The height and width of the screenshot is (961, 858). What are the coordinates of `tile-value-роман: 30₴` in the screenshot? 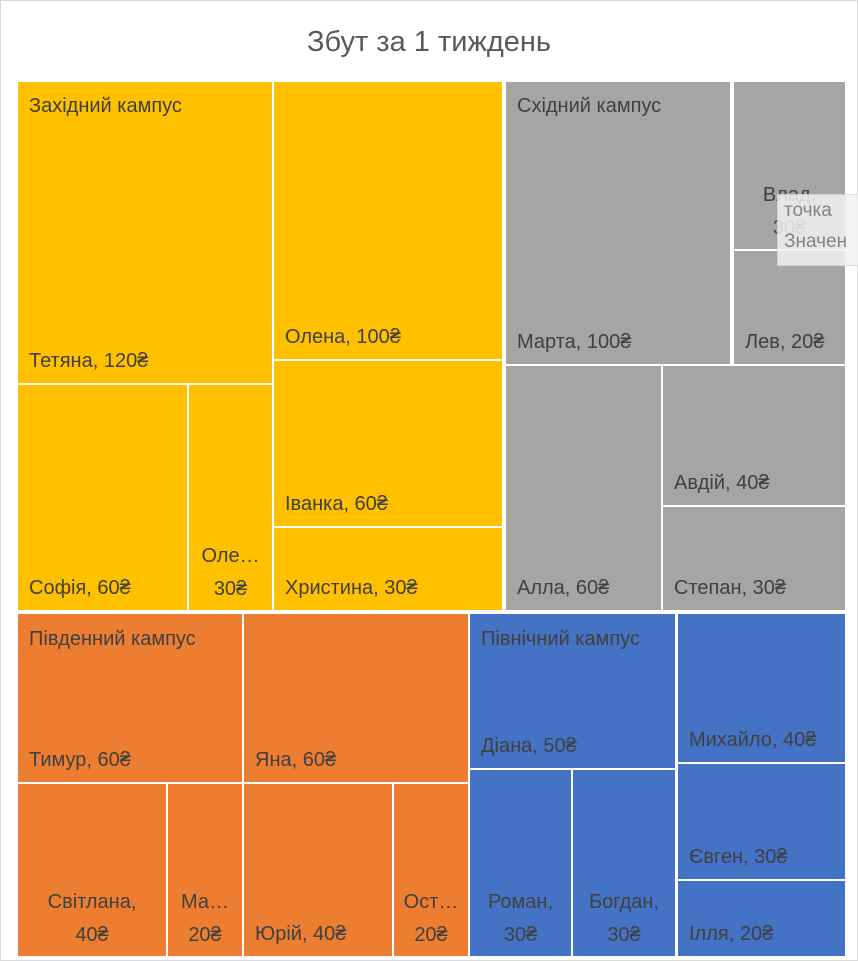 It's located at (520, 935).